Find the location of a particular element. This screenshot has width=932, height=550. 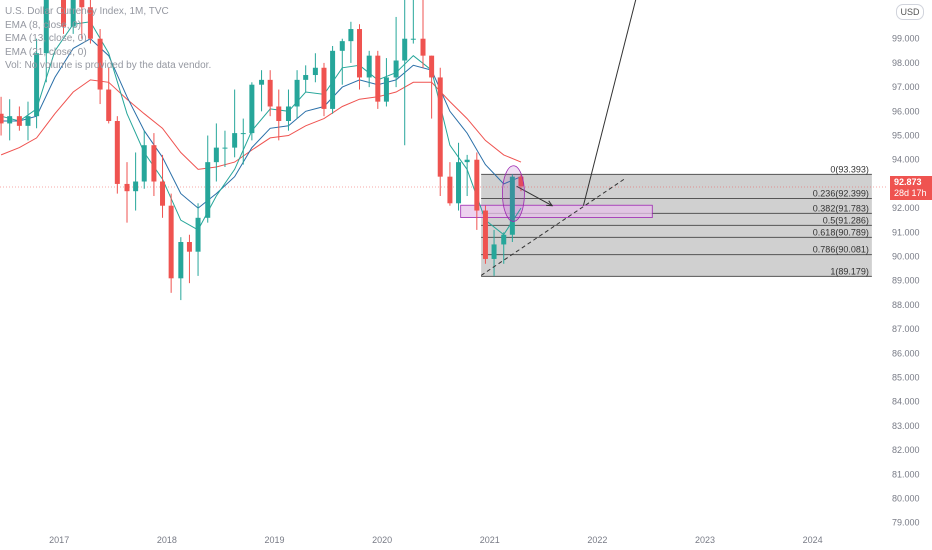

time-axis: 2017 2018 2019 2020 2021 2022 2023 2024 is located at coordinates (444, 540).